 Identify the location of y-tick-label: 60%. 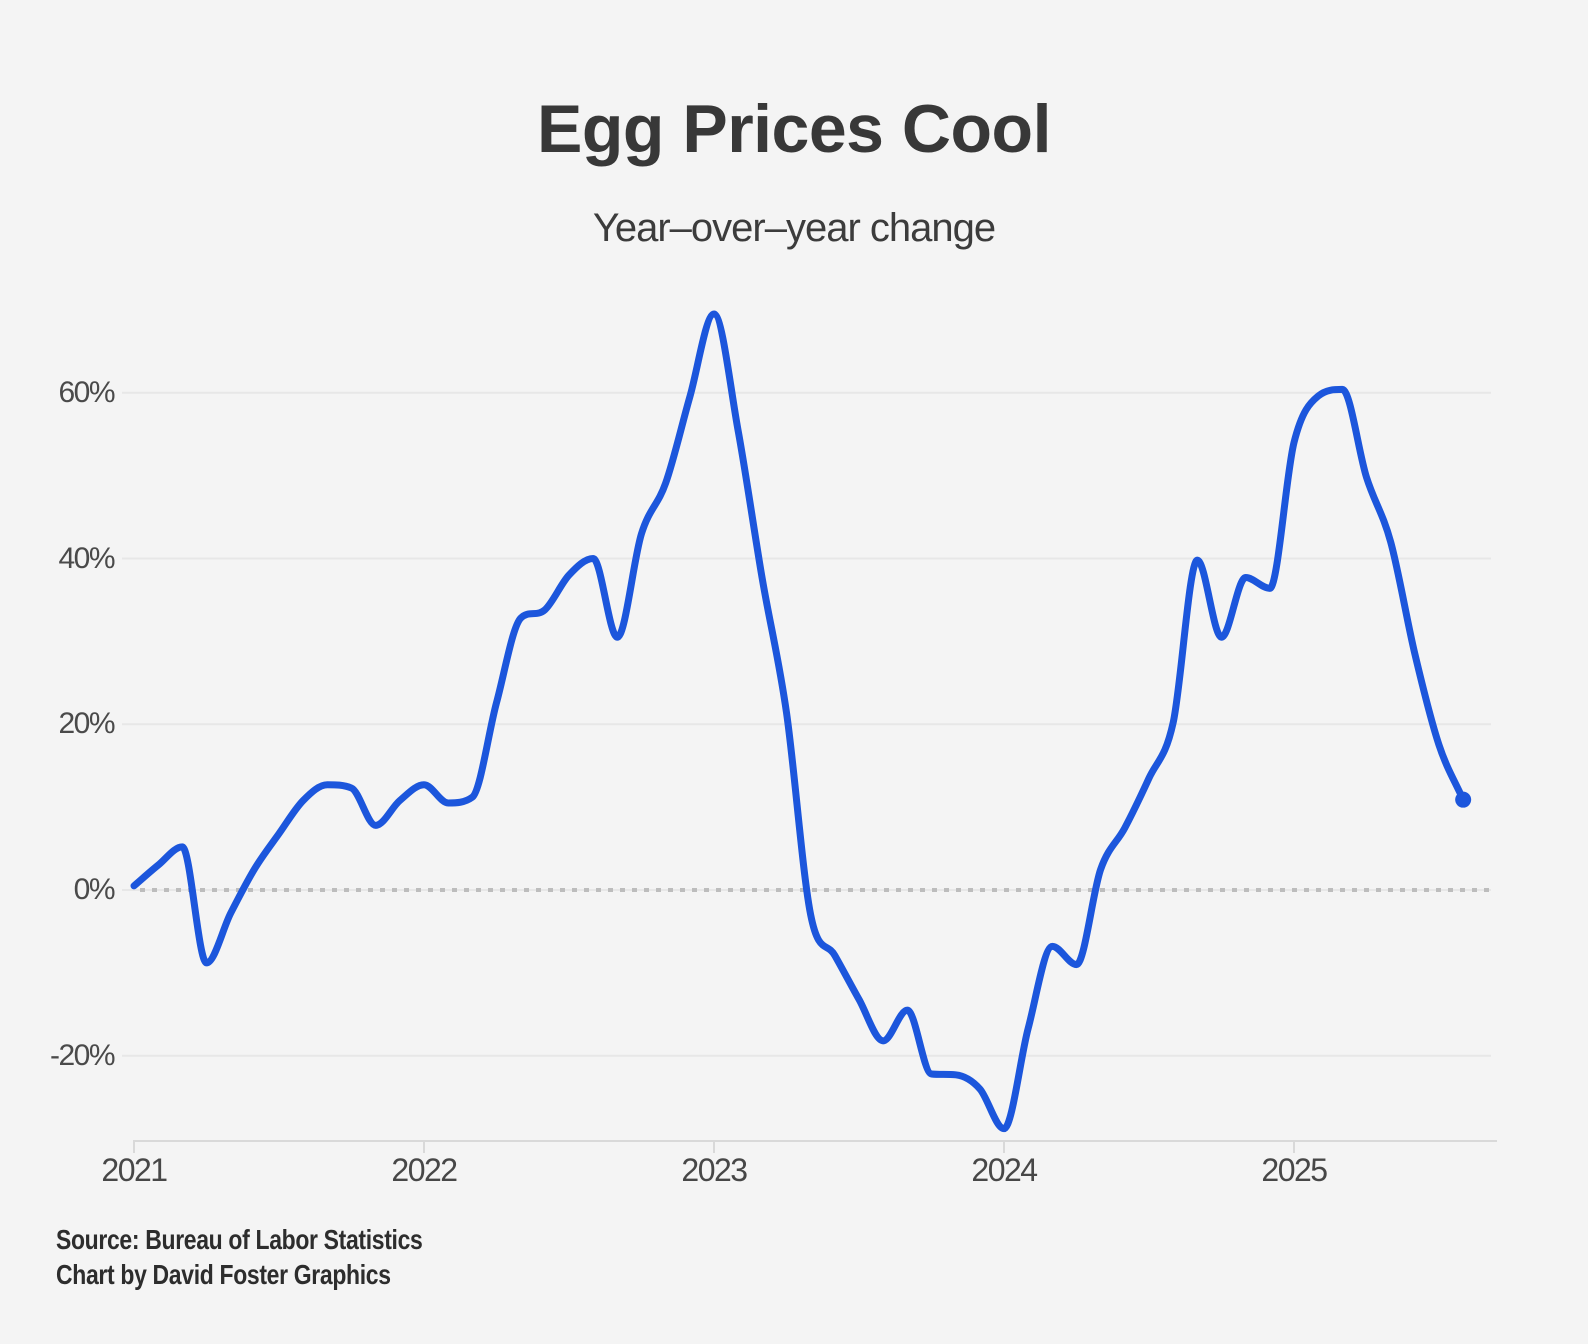
(86, 392).